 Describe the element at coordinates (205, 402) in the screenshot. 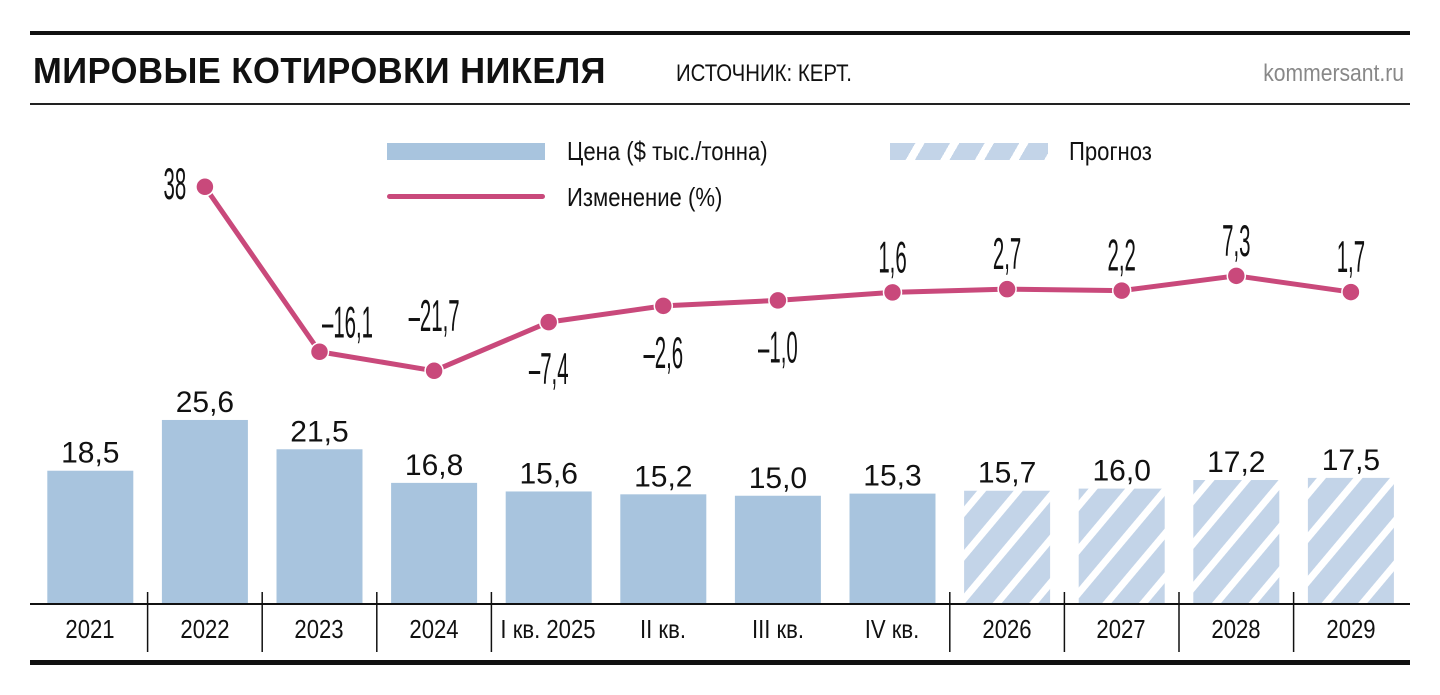

I see `bar-value-label: 25,6` at that location.